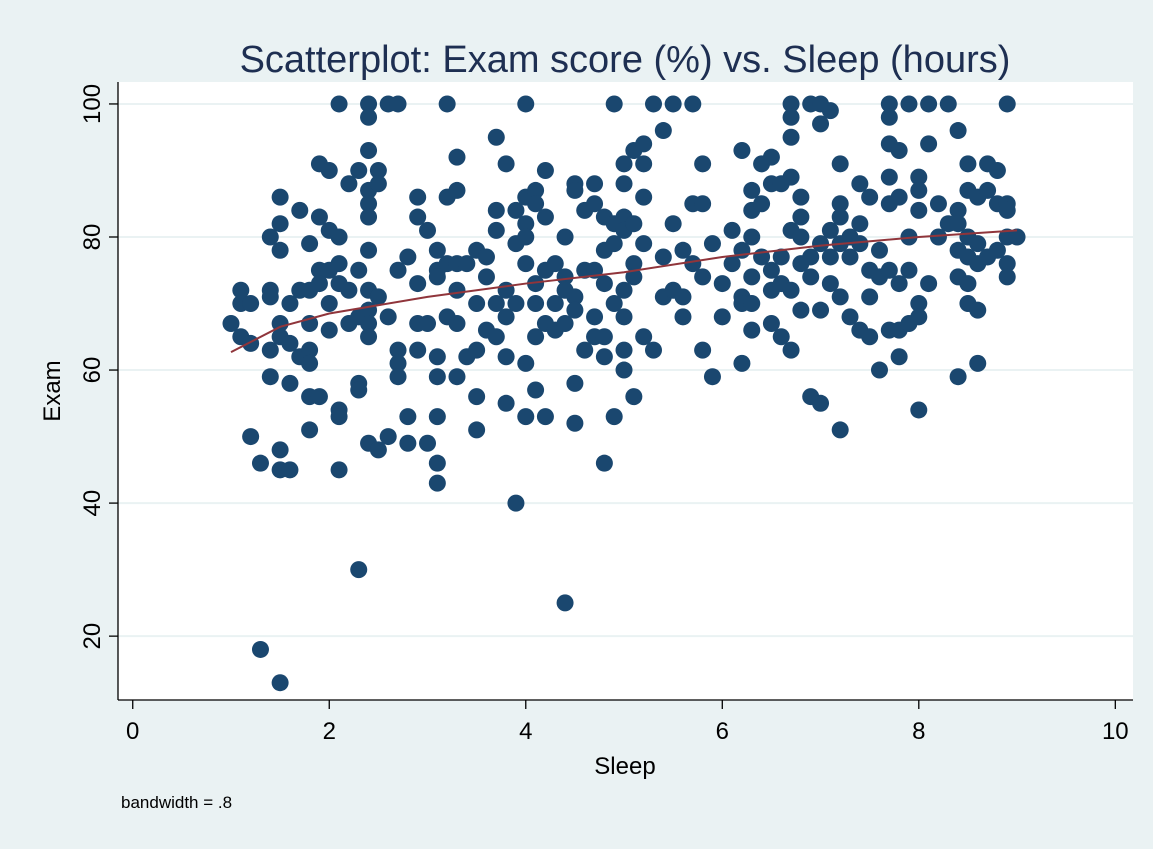  What do you see at coordinates (176, 802) in the screenshot?
I see `note: bandwidth = .8` at bounding box center [176, 802].